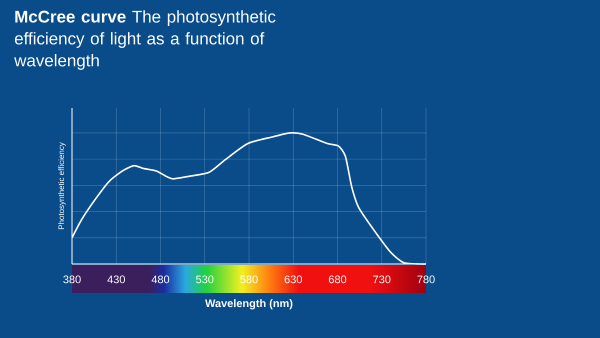  What do you see at coordinates (205, 280) in the screenshot?
I see `x-tick-label: 530` at bounding box center [205, 280].